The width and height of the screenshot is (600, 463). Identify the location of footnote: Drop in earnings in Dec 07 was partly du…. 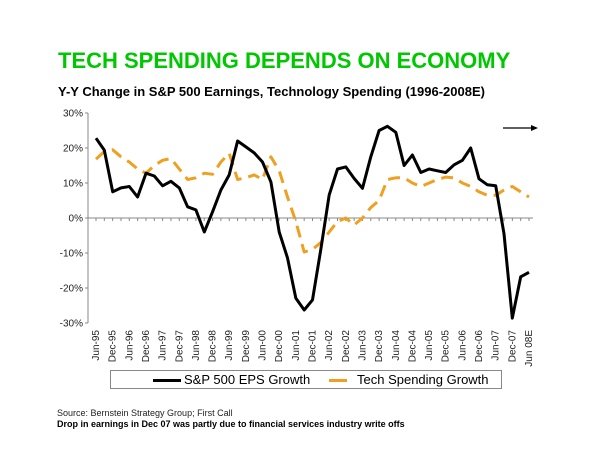
(231, 424).